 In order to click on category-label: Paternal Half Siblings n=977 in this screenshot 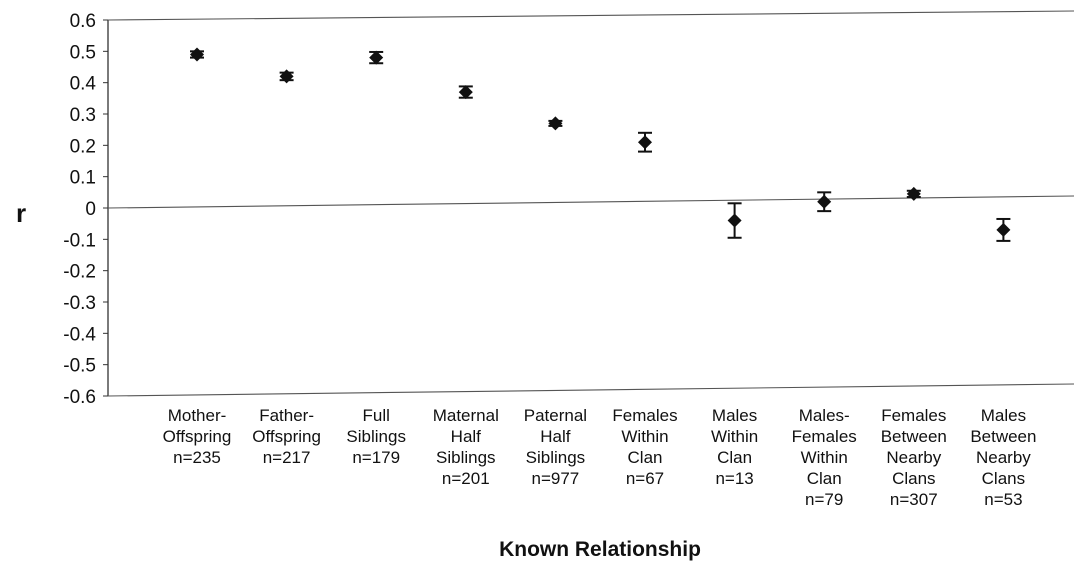, I will do `click(555, 447)`.